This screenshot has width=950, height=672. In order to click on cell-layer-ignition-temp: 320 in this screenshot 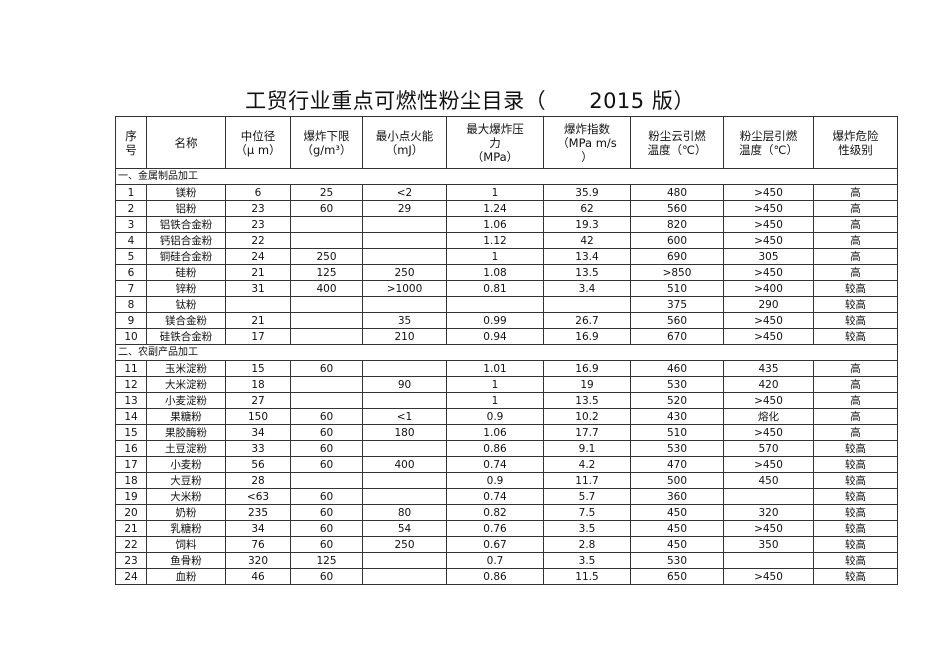, I will do `click(768, 512)`.